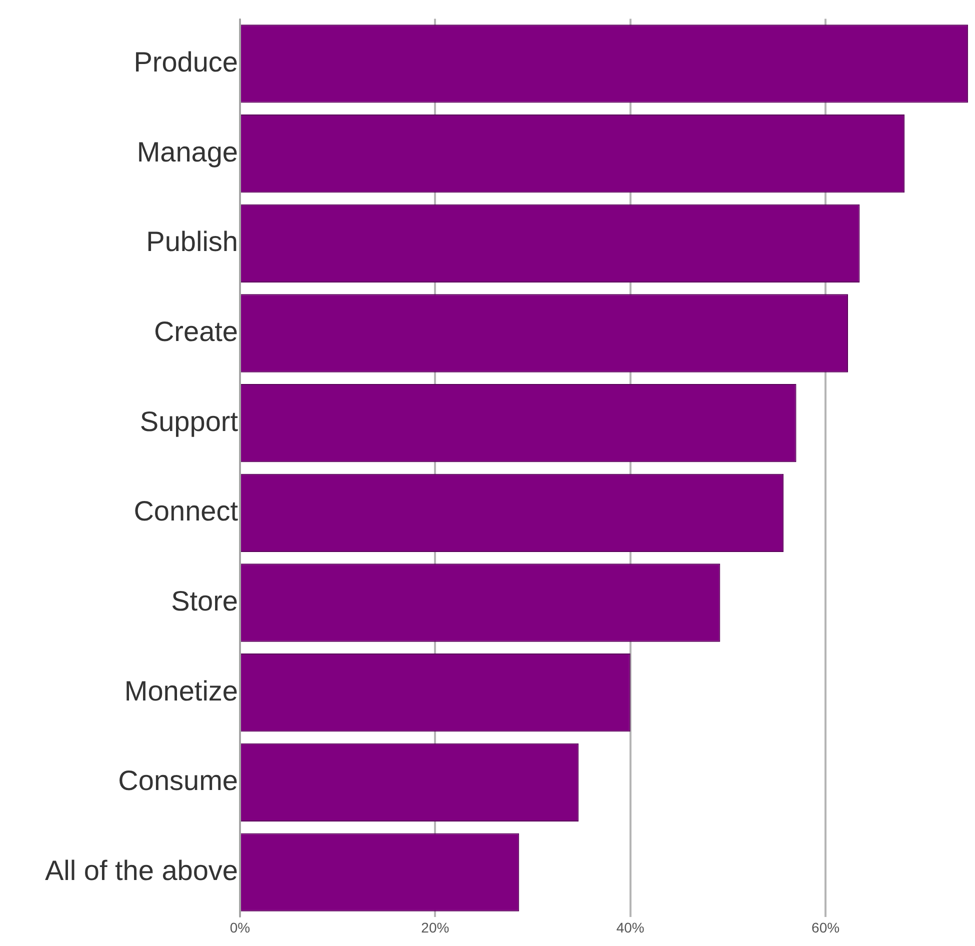 This screenshot has width=975, height=946. What do you see at coordinates (186, 511) in the screenshot?
I see `y-tick-label: Connect` at bounding box center [186, 511].